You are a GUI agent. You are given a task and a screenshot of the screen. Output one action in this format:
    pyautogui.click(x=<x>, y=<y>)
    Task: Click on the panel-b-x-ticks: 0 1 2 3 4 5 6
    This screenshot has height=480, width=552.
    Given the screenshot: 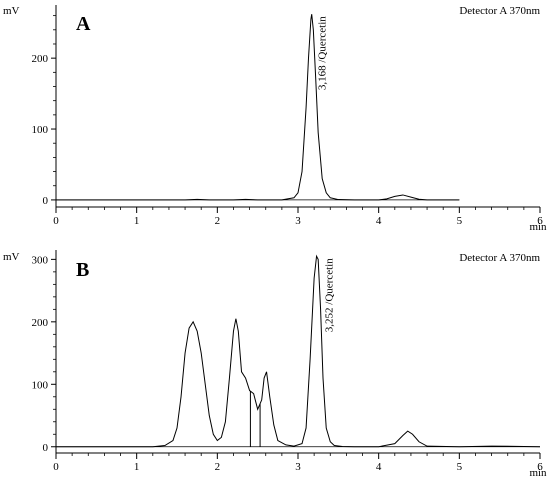 What is the action you would take?
    pyautogui.click(x=298, y=463)
    